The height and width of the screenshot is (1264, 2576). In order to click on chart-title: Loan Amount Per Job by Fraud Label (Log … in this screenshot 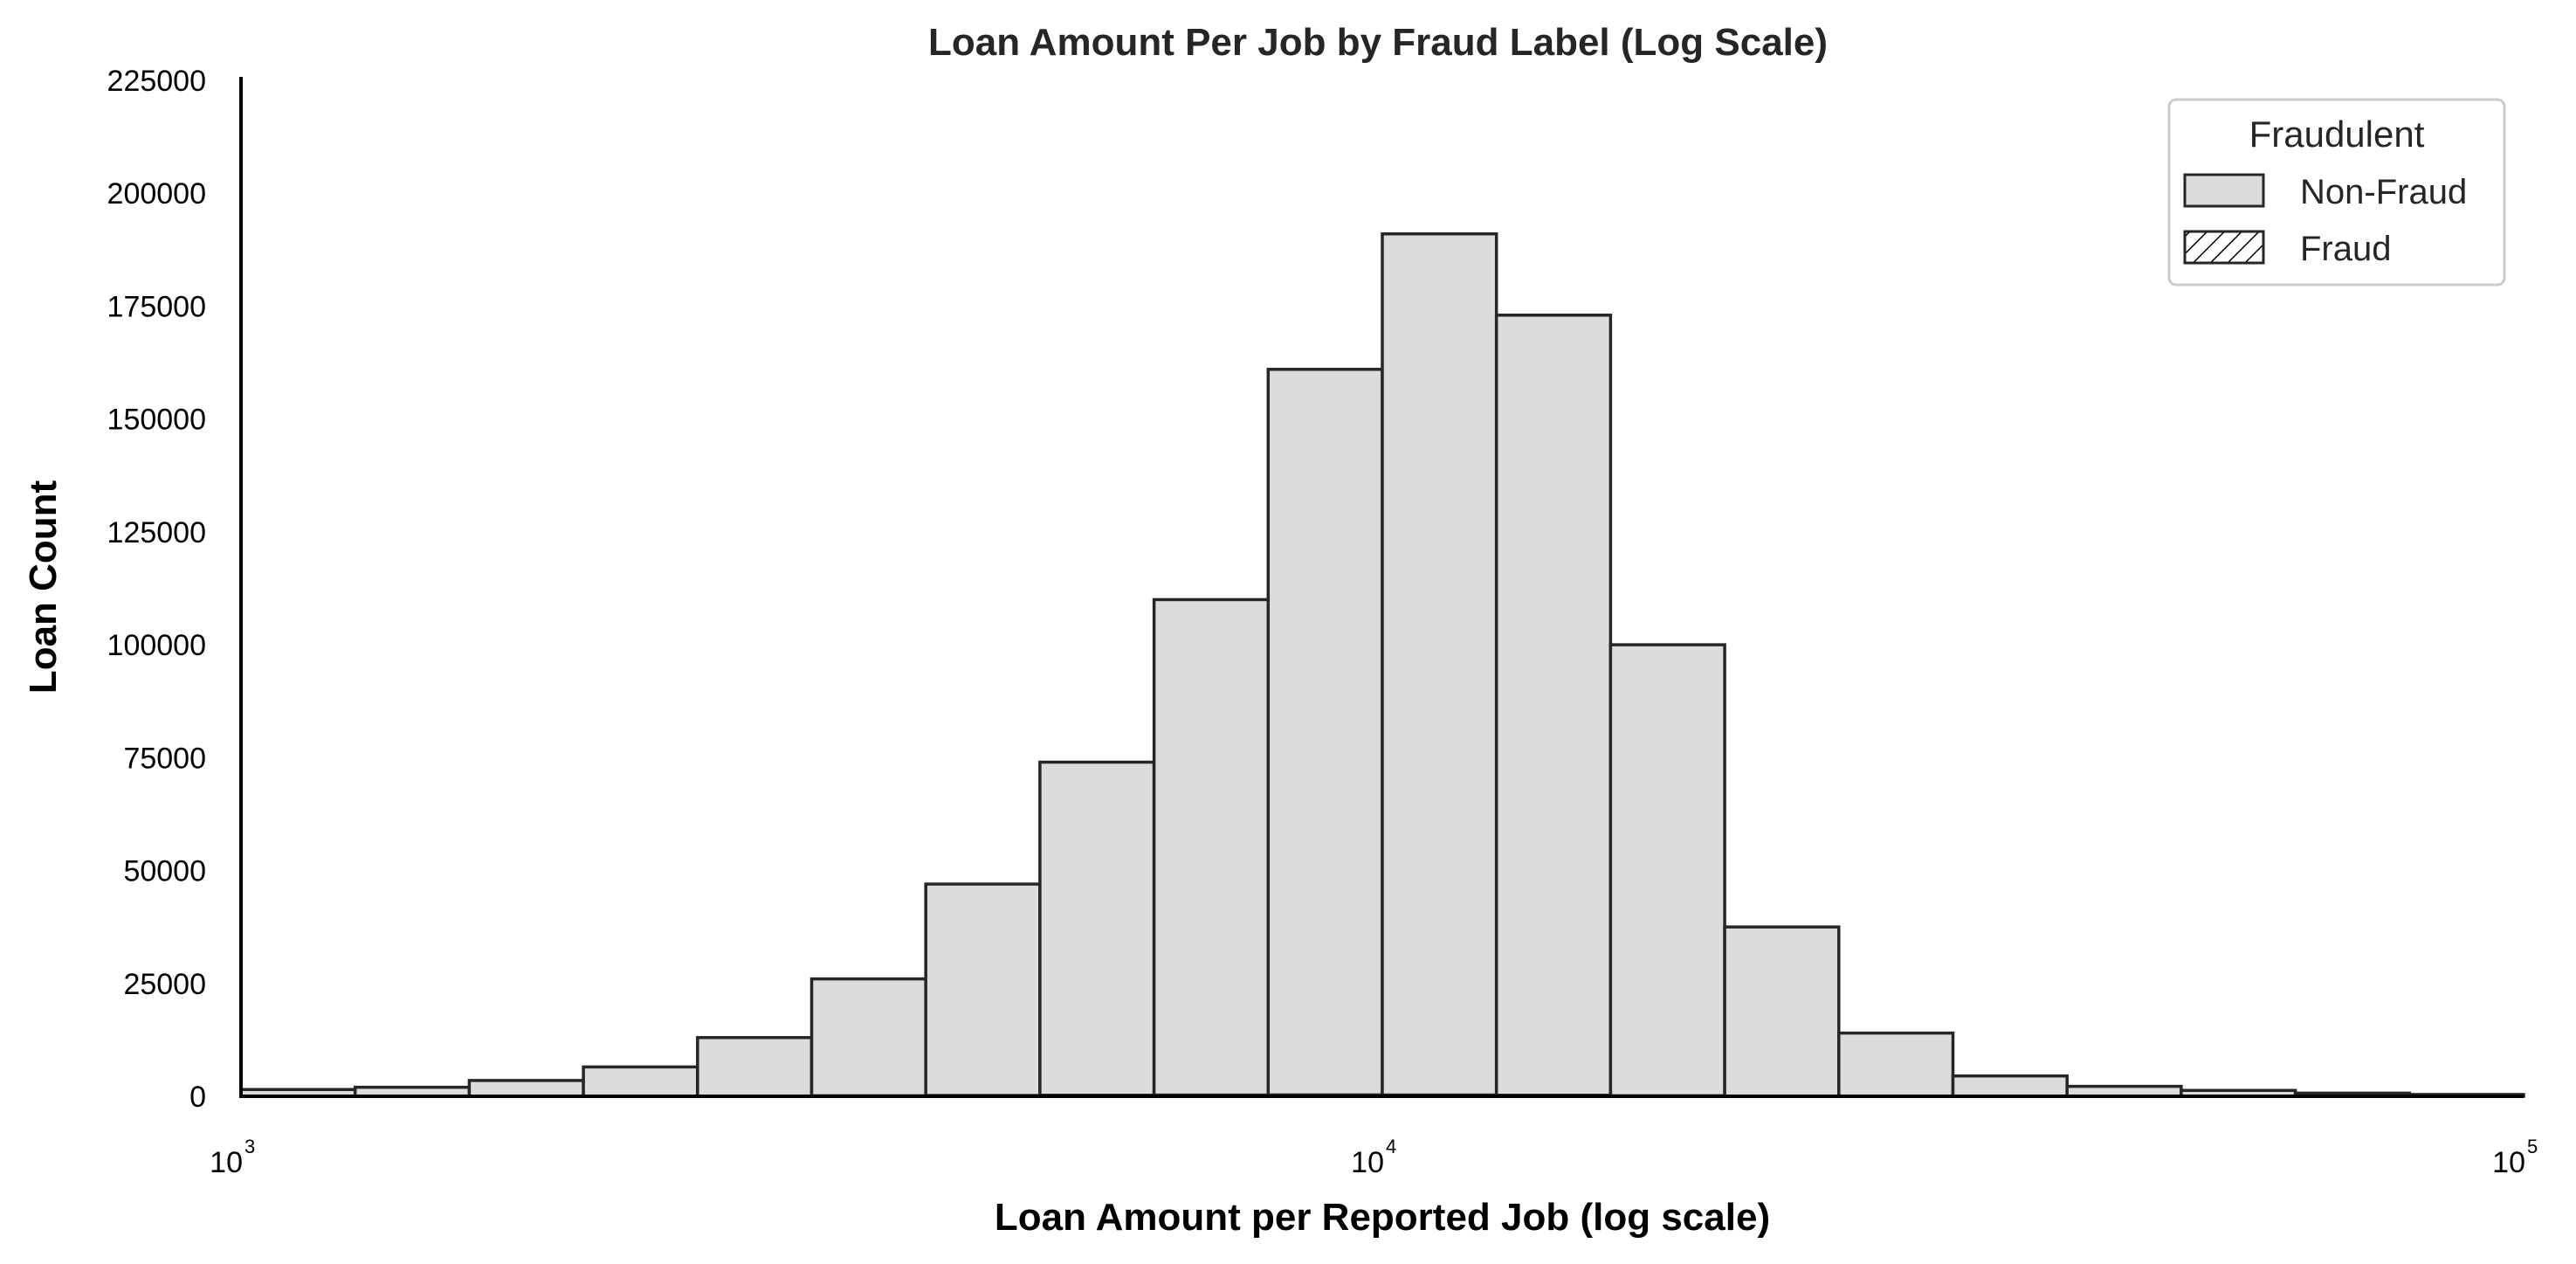, I will do `click(1378, 42)`.